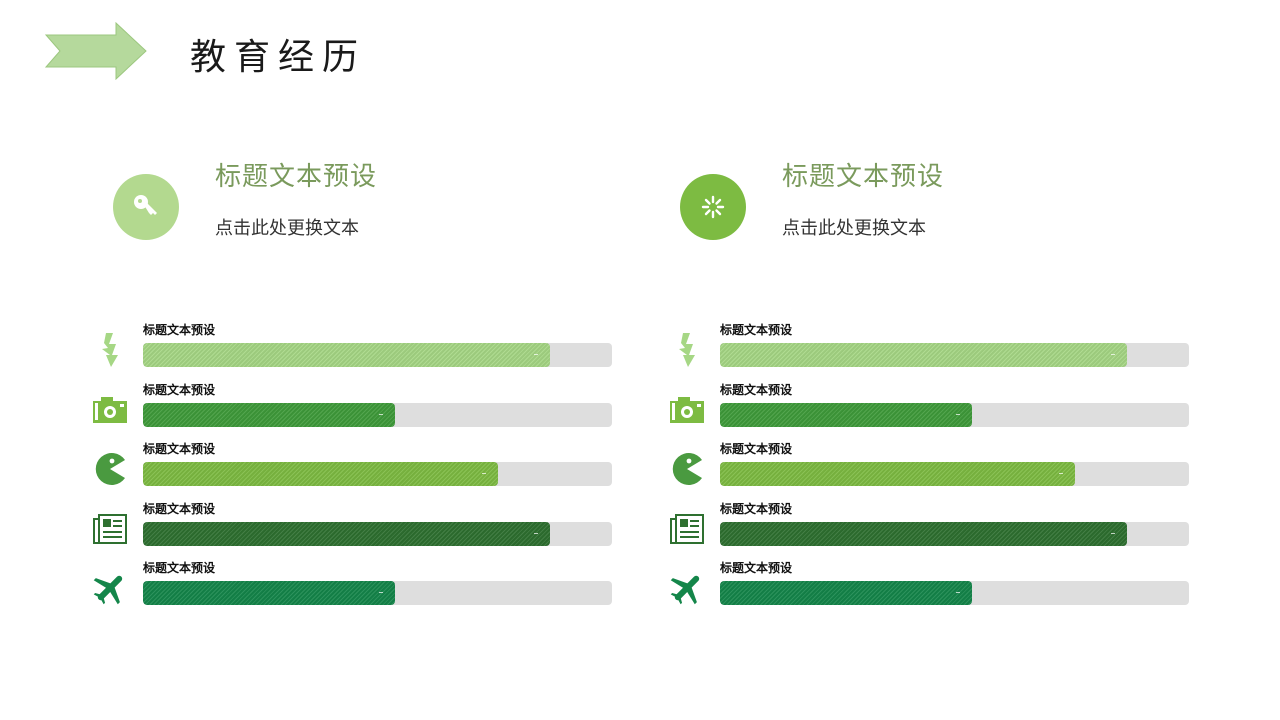 This screenshot has height=720, width=1280. I want to click on intro-block-left: 标题文本预设 点击此处更换文本, so click(323, 205).